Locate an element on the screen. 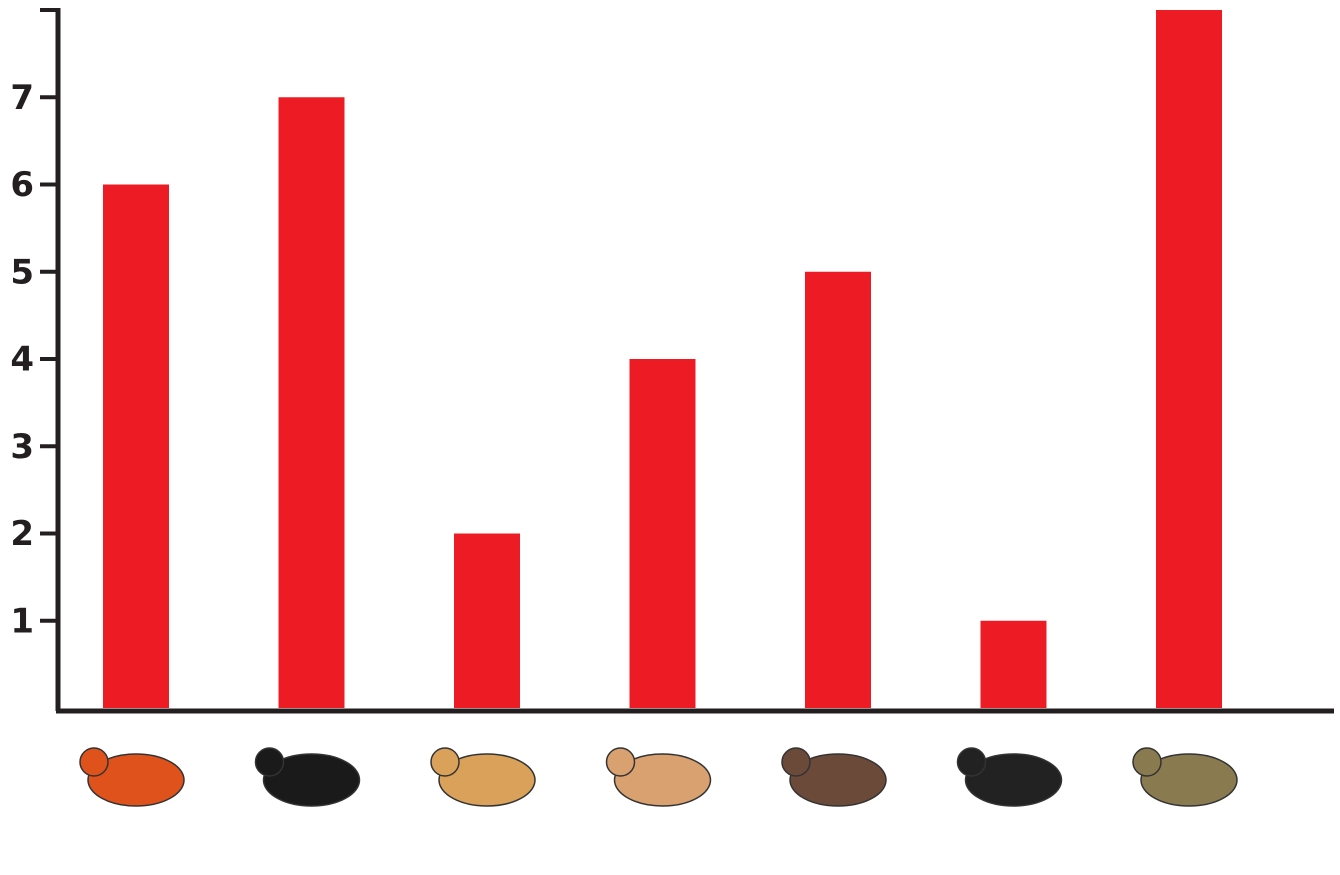 The width and height of the screenshot is (1340, 875). y-tick-label: 5 is located at coordinates (22, 272).